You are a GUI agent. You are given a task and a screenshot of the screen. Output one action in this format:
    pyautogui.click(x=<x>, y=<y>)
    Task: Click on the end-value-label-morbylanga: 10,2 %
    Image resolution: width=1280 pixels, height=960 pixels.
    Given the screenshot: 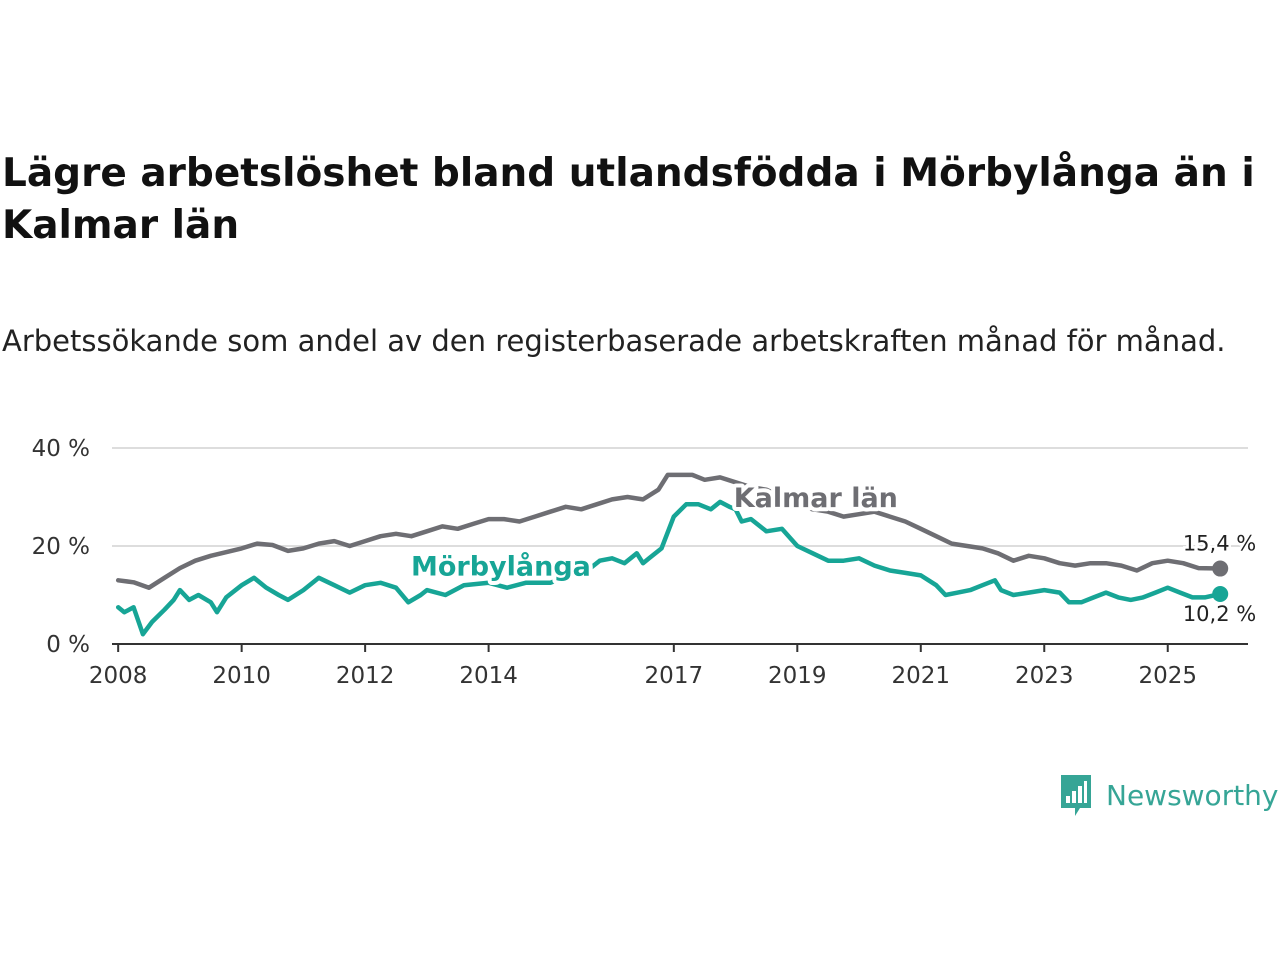 What is the action you would take?
    pyautogui.click(x=1219, y=614)
    